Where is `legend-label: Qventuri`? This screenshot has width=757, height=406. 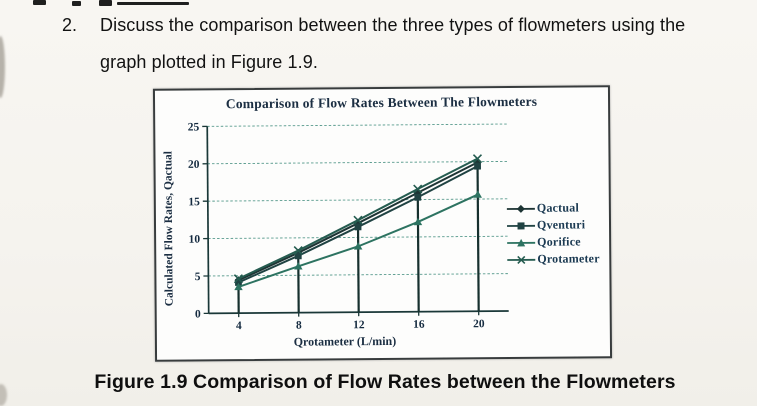 legend-label: Qventuri is located at coordinates (561, 224).